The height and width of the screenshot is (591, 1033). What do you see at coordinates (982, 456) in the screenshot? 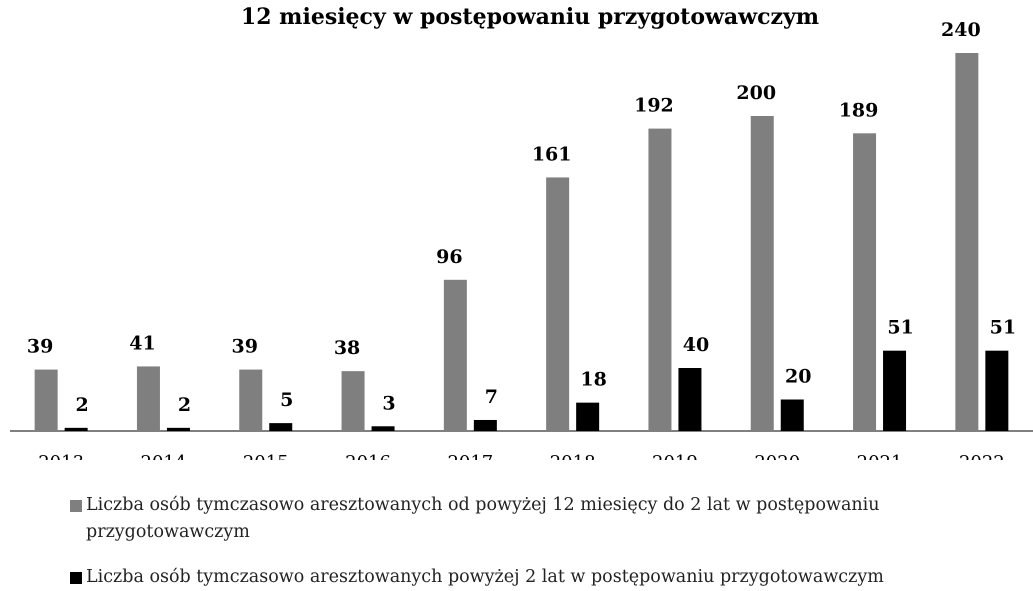
I see `x-tick-label: 2022` at bounding box center [982, 456].